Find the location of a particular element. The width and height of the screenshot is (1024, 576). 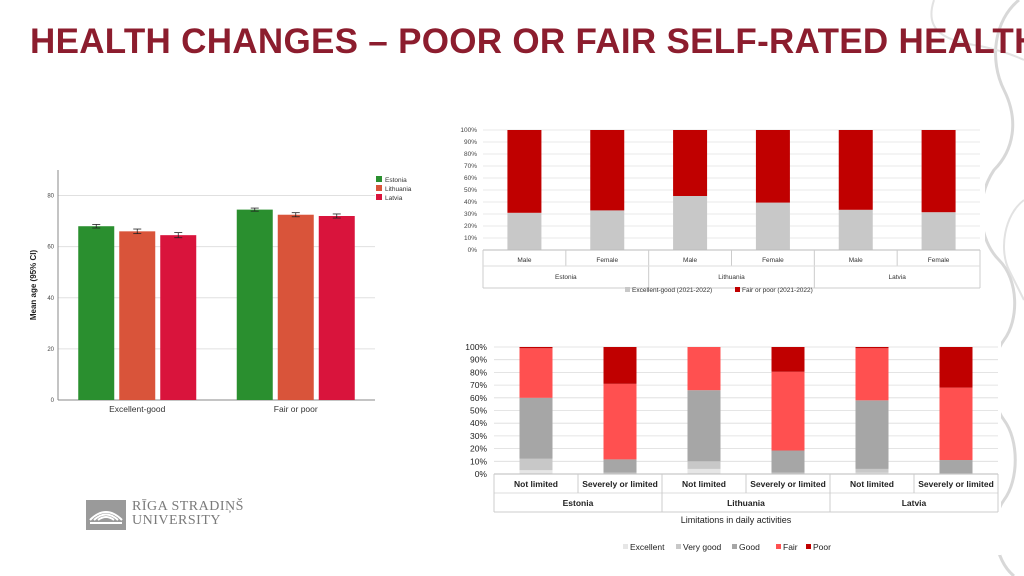

x-category-label: Not limited is located at coordinates (536, 484).